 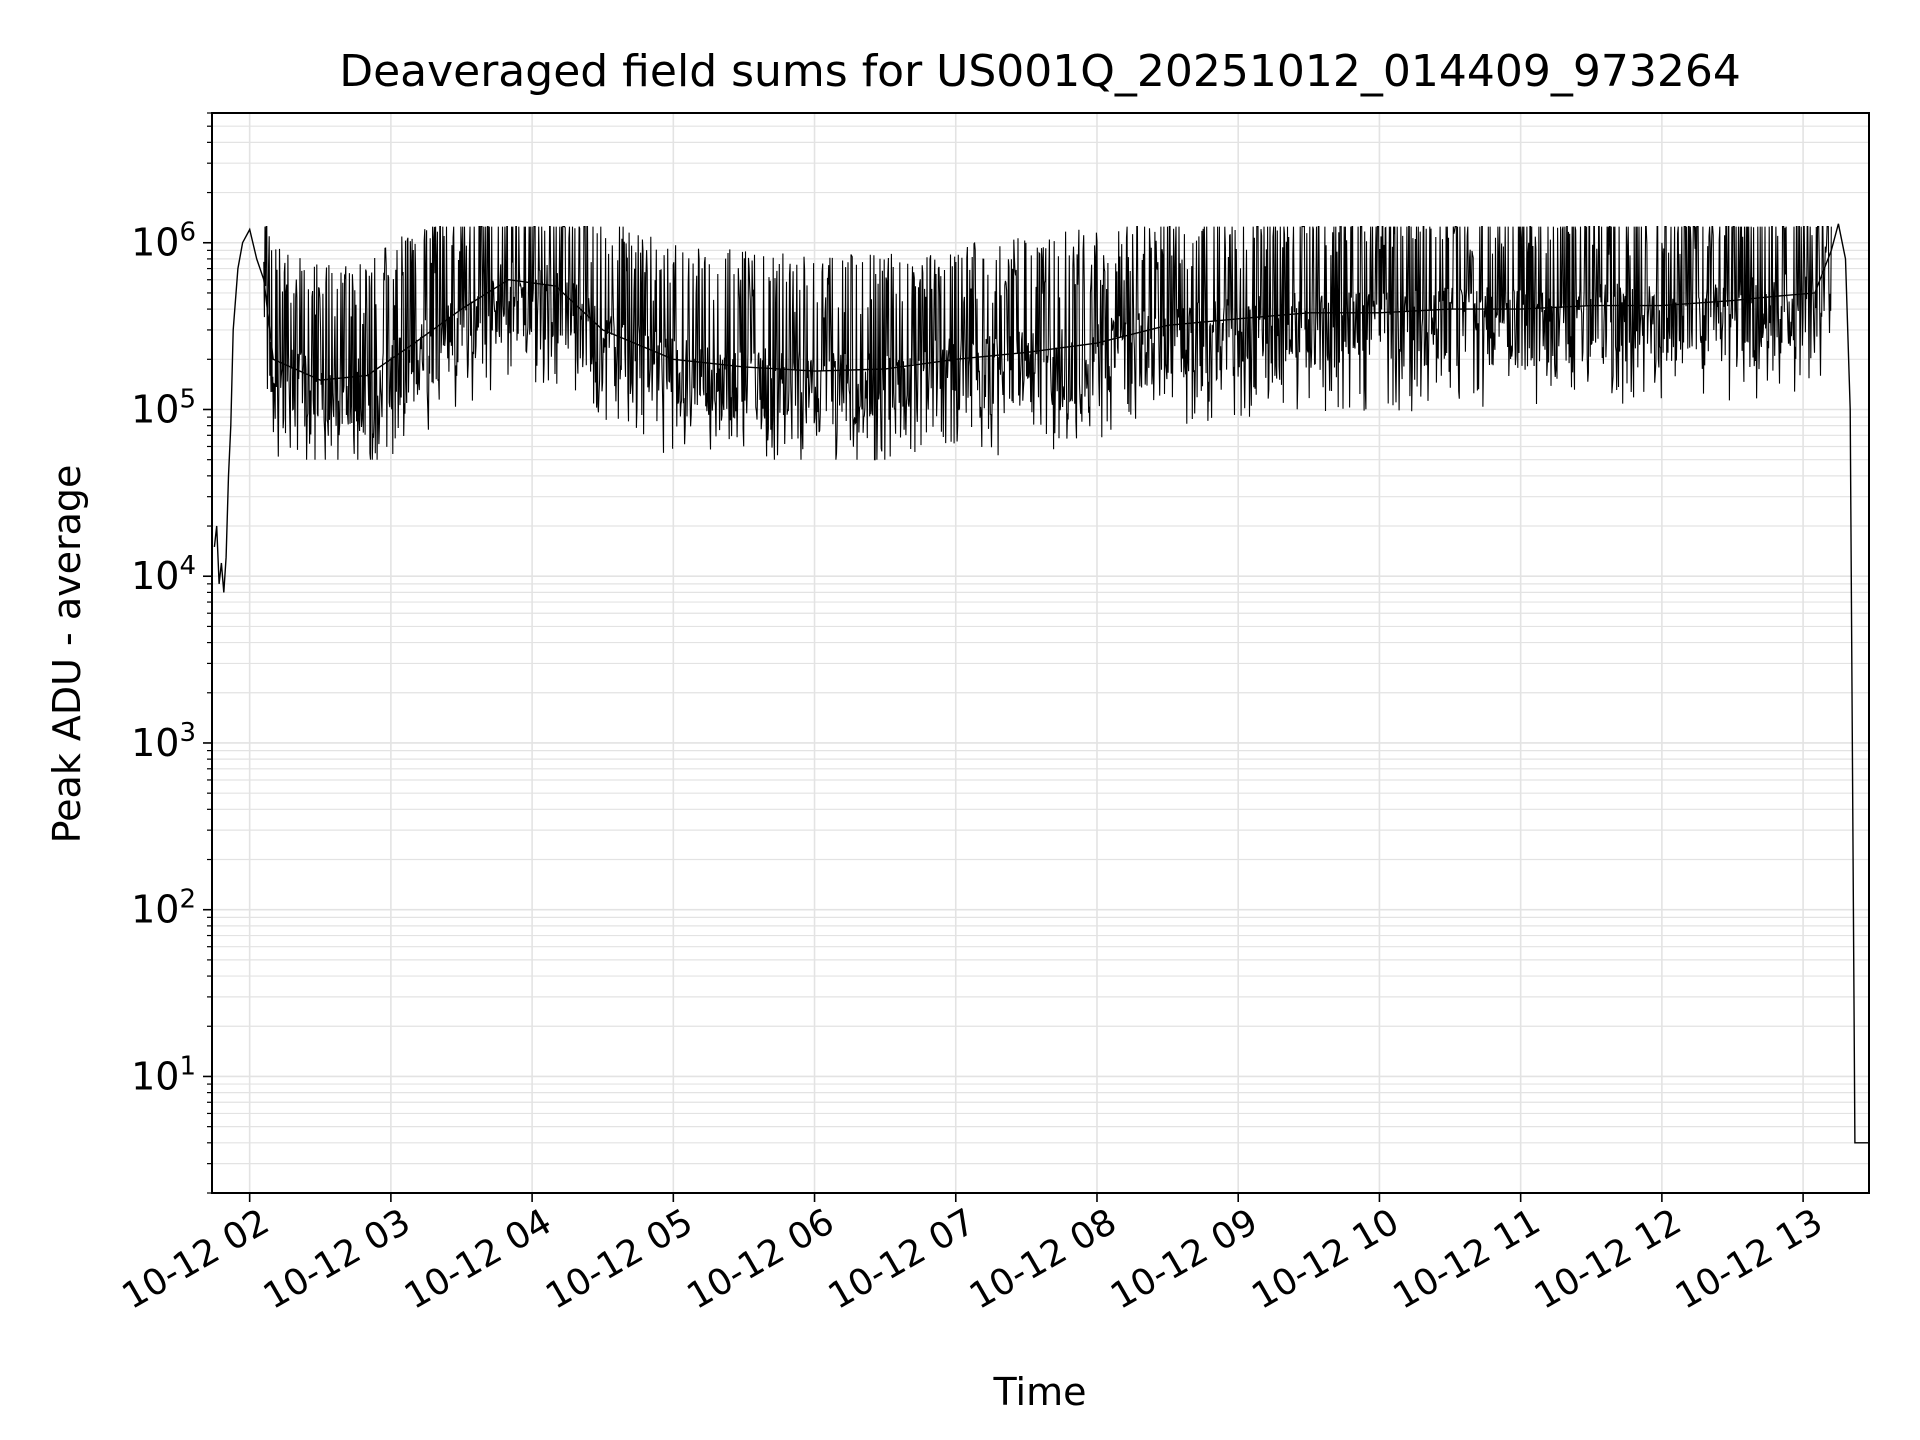 I want to click on y-tick-label: 102, so click(x=163, y=908).